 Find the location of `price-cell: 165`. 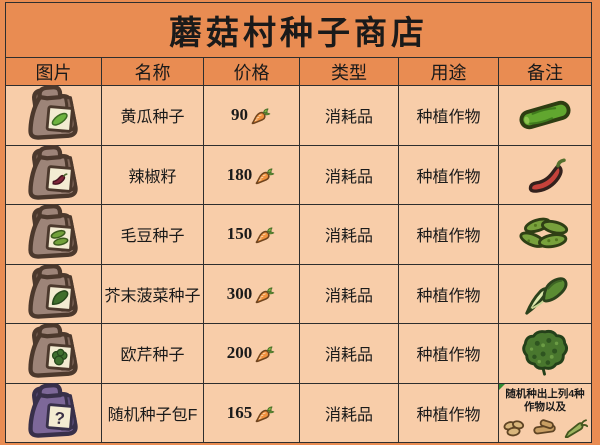

price-cell: 165 is located at coordinates (252, 412).